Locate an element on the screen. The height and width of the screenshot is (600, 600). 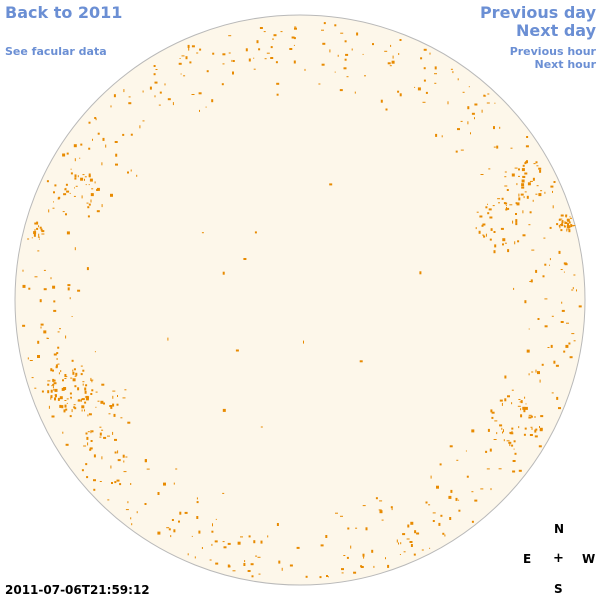
compass-south-label: S is located at coordinates (558, 589).